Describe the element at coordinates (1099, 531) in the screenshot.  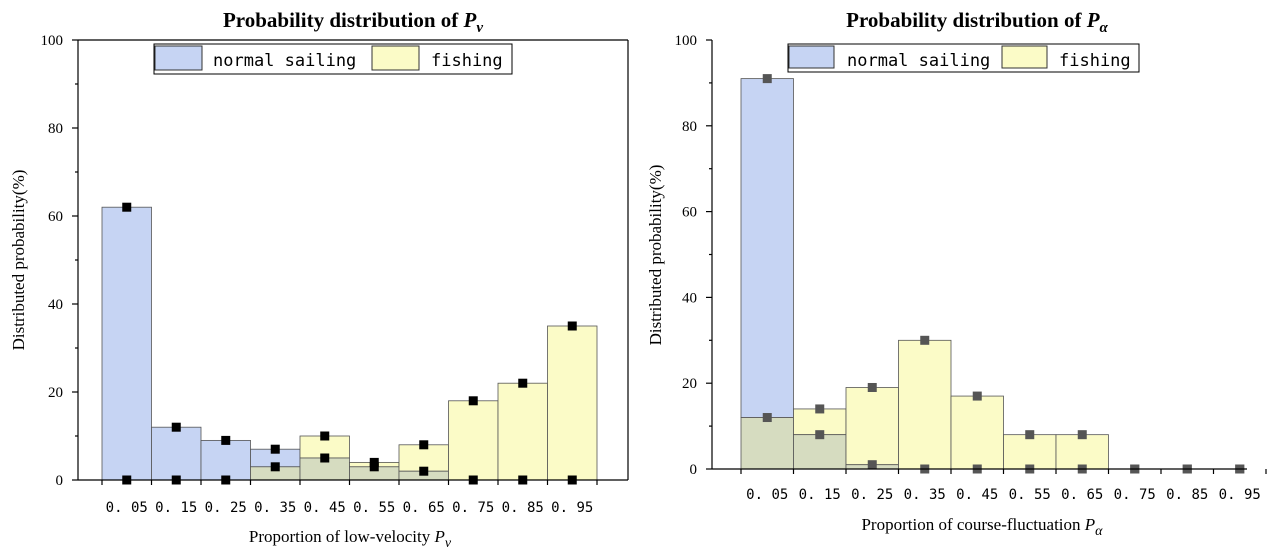
I see `x-axis-label-subscript: α` at that location.